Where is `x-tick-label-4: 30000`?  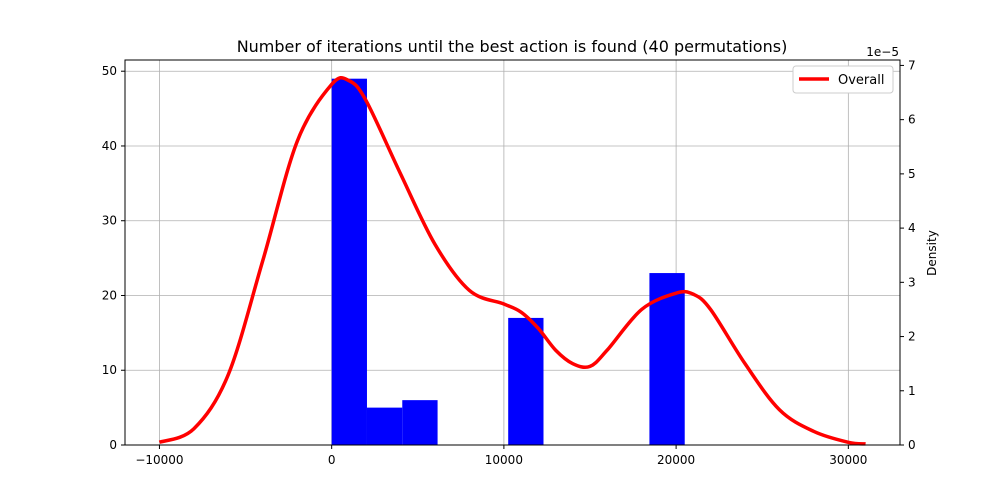 x-tick-label-4: 30000 is located at coordinates (848, 460).